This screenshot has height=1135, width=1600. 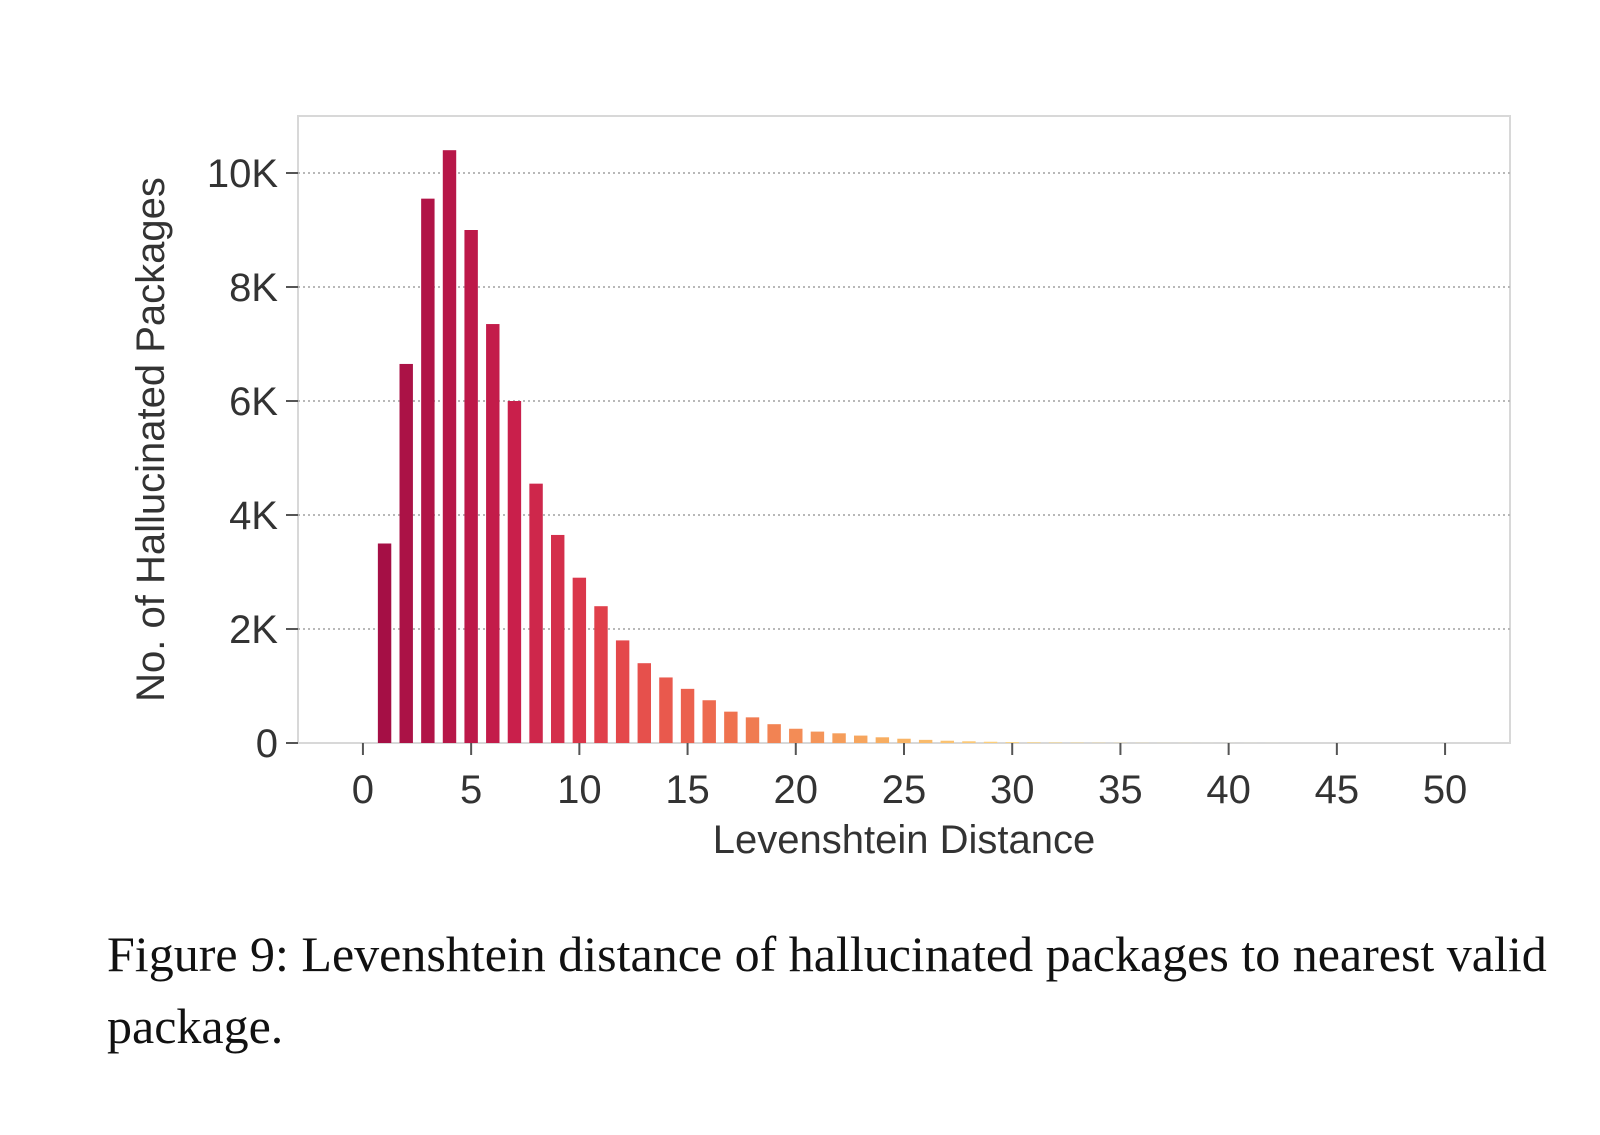 I want to click on x-tick-label: 10, so click(x=579, y=790).